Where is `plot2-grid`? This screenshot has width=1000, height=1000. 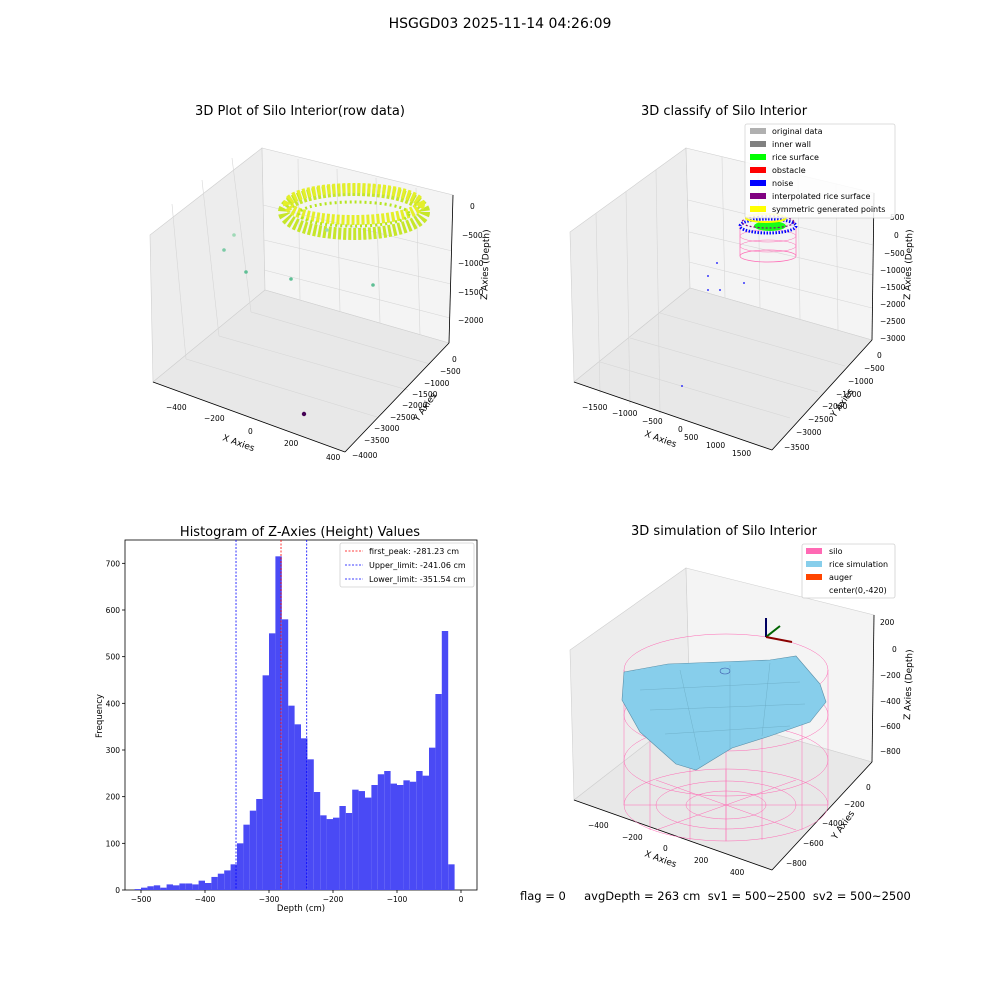 plot2-grid is located at coordinates (734, 287).